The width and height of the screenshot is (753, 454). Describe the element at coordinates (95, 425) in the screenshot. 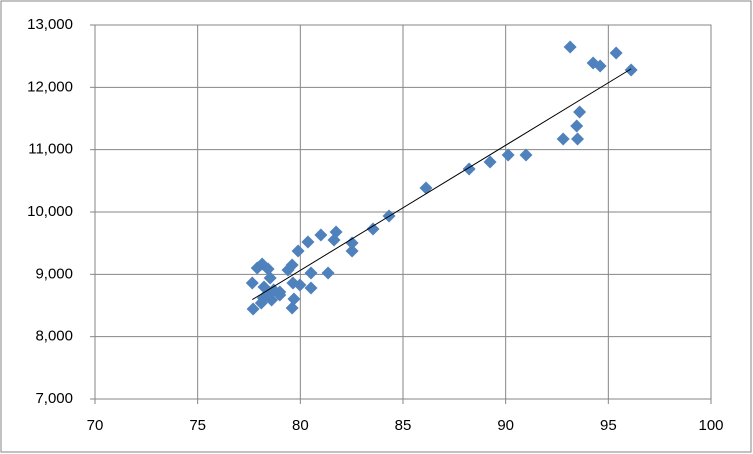

I see `x-tick-label: 70` at that location.